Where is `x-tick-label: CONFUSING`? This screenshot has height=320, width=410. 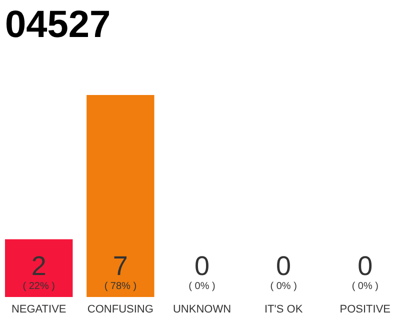
x-tick-label: CONFUSING is located at coordinates (120, 310).